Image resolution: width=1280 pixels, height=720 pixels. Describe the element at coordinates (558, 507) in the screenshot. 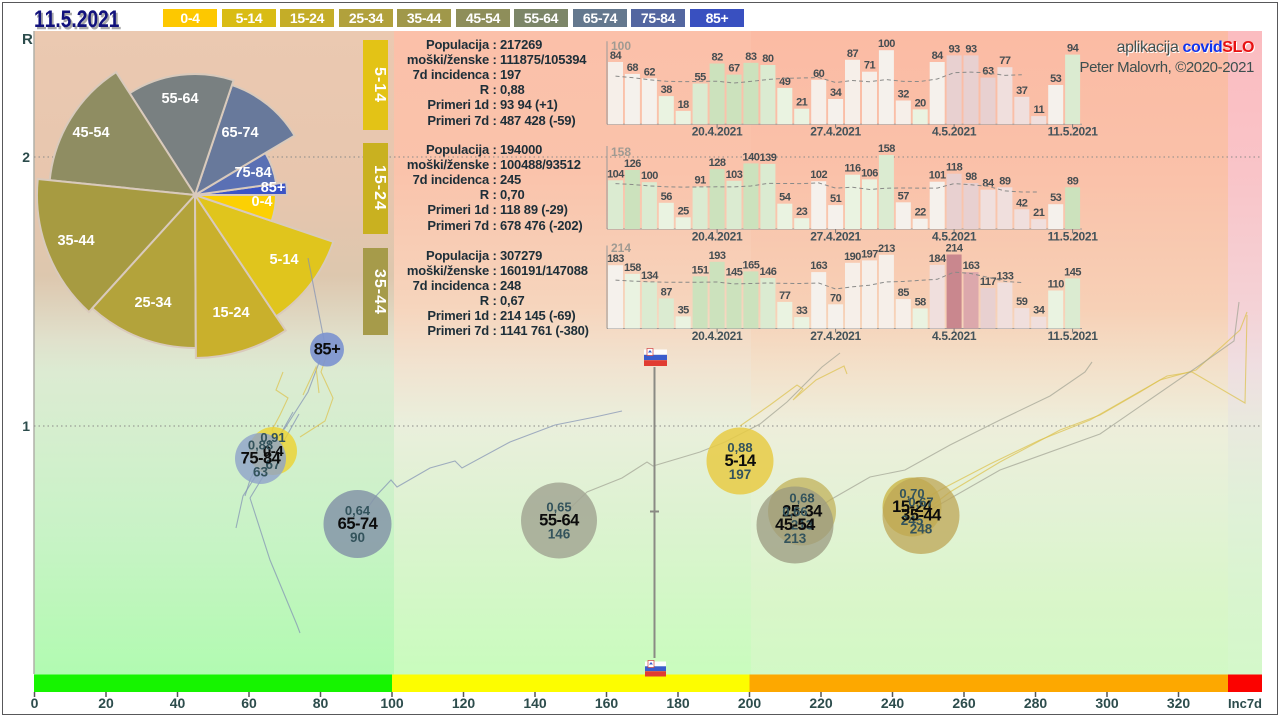

I see `svg-text: 0,65` at that location.